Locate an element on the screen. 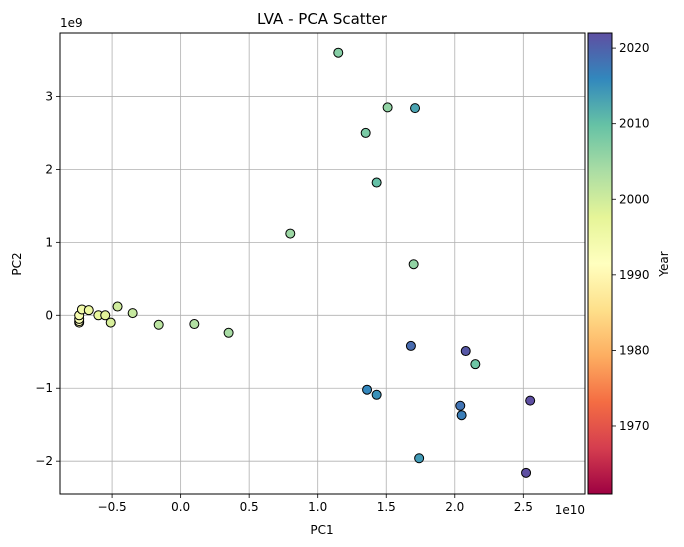 The height and width of the screenshot is (547, 684). colorbar-tick-label: 2000 is located at coordinates (634, 199).